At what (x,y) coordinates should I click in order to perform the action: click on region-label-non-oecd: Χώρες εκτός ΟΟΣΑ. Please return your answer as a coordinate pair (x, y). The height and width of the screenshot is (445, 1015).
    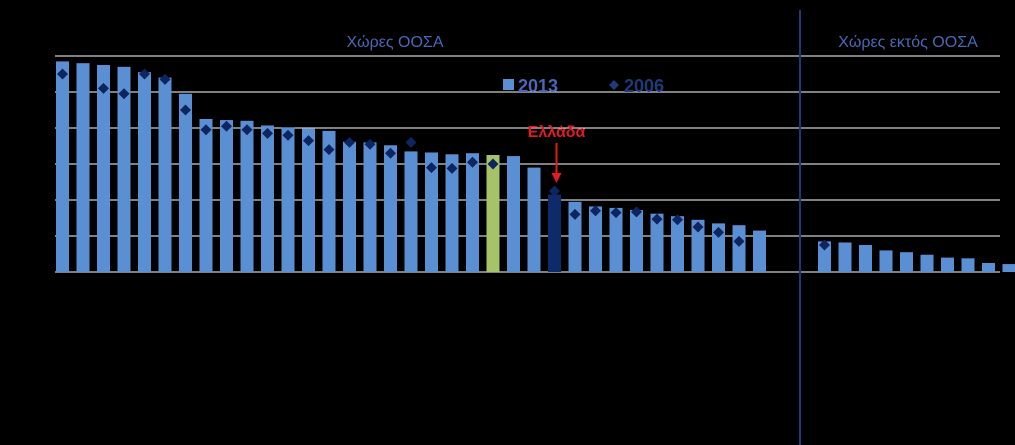
    Looking at the image, I should click on (908, 42).